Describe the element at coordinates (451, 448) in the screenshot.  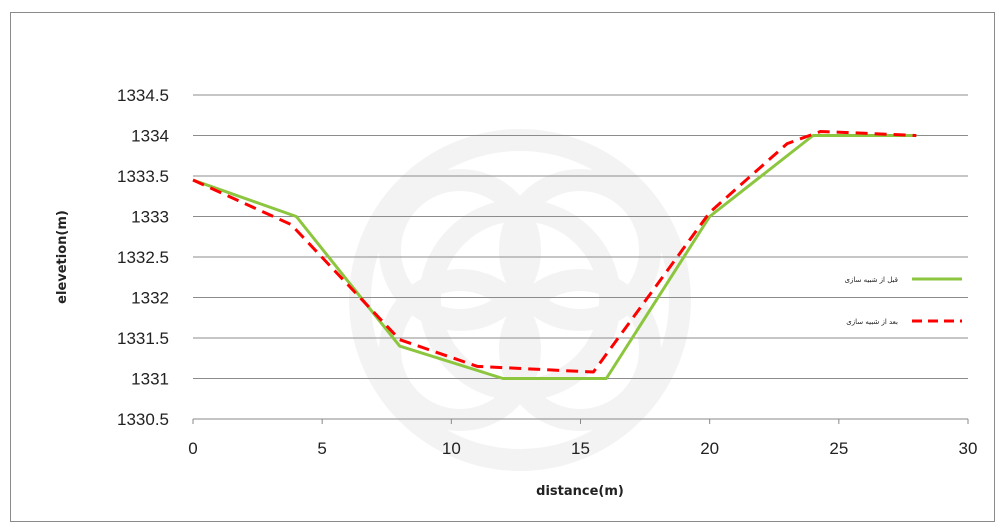
I see `x-tick-label: 10` at that location.